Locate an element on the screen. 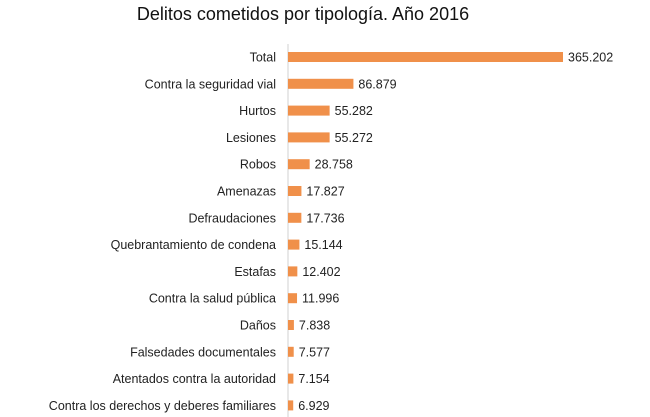  category-label-7: Quebrantamiento de condena is located at coordinates (193, 245).